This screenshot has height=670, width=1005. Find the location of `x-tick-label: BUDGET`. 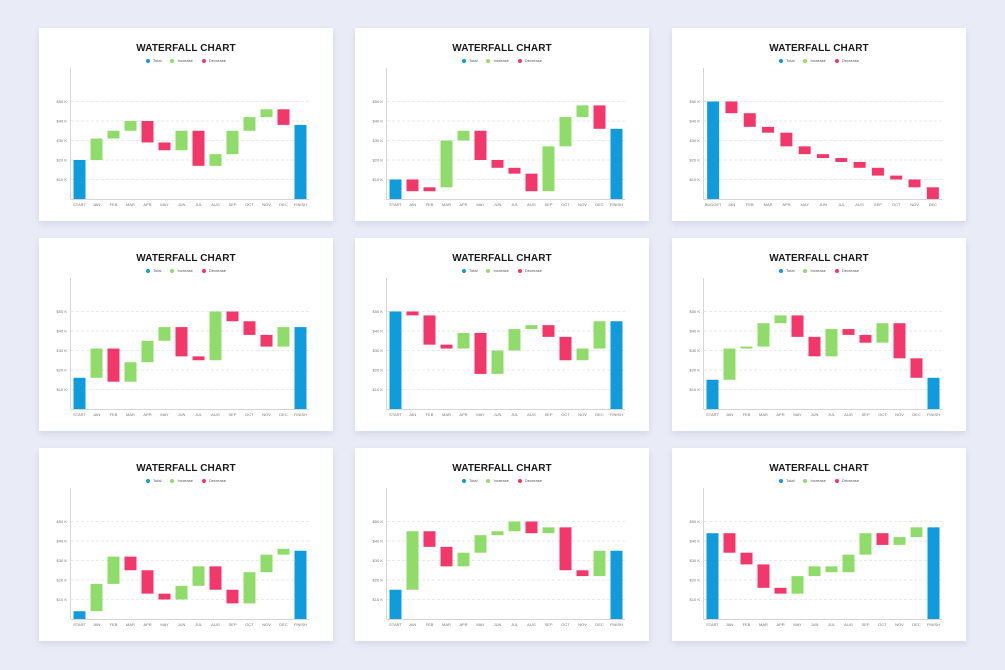

x-tick-label: BUDGET is located at coordinates (713, 204).